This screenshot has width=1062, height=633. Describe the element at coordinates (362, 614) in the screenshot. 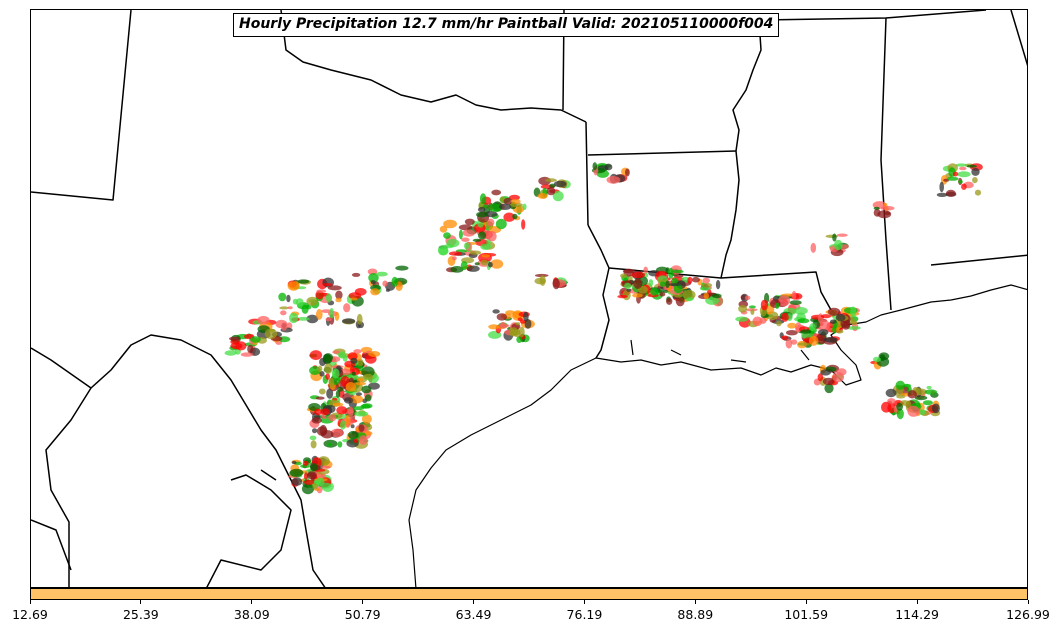

I see `colorbar-tick-label: 50.79` at that location.